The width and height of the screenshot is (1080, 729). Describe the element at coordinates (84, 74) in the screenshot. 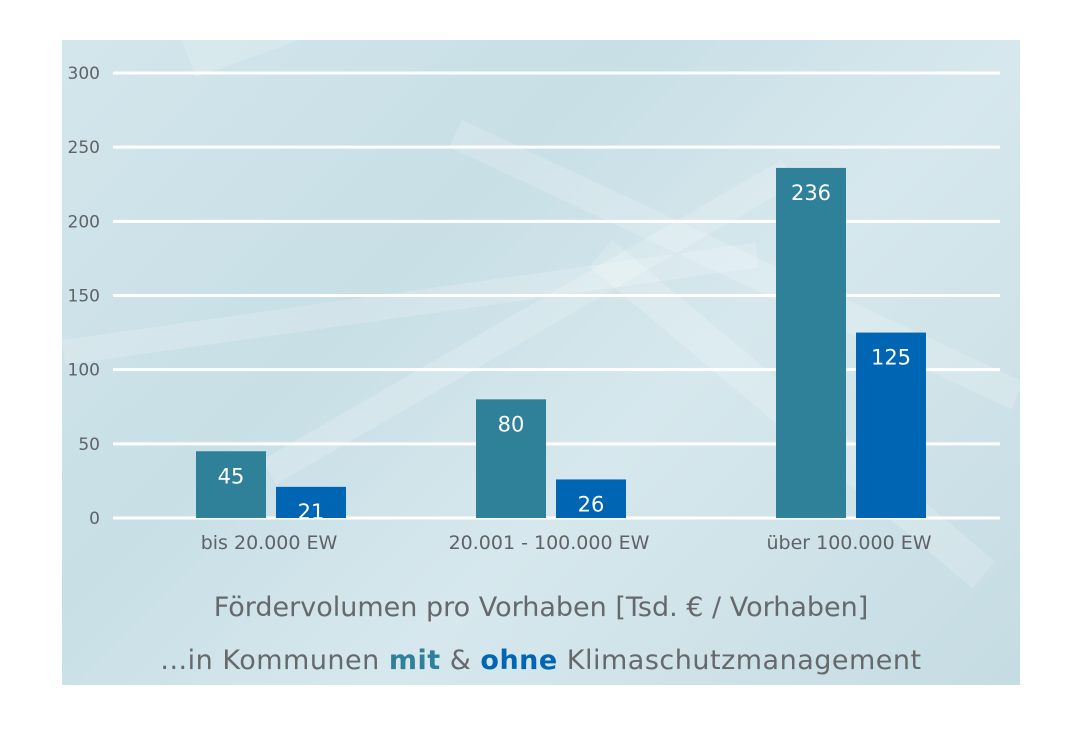

I see `y-tick-label: 300` at that location.